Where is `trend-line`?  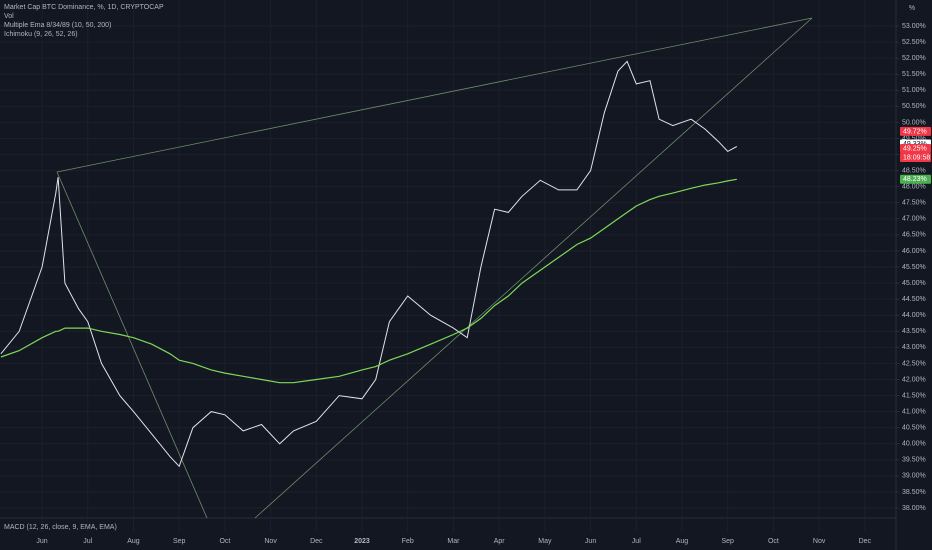
trend-line is located at coordinates (132, 345).